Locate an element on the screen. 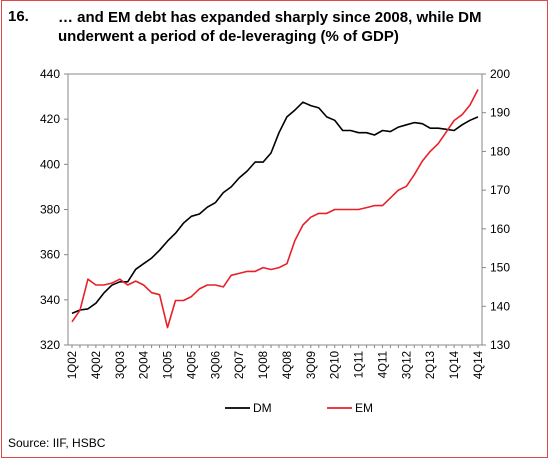 The image size is (551, 462). x-tick-label: 1Q02 is located at coordinates (73, 365).